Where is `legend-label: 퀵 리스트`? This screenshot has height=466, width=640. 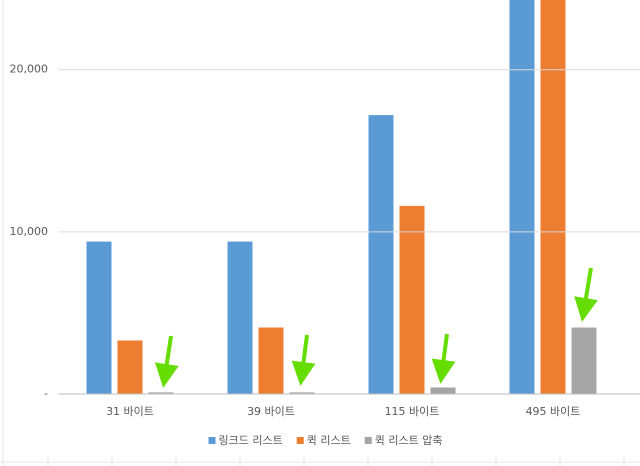
legend-label: 퀵 리스트 is located at coordinates (329, 440).